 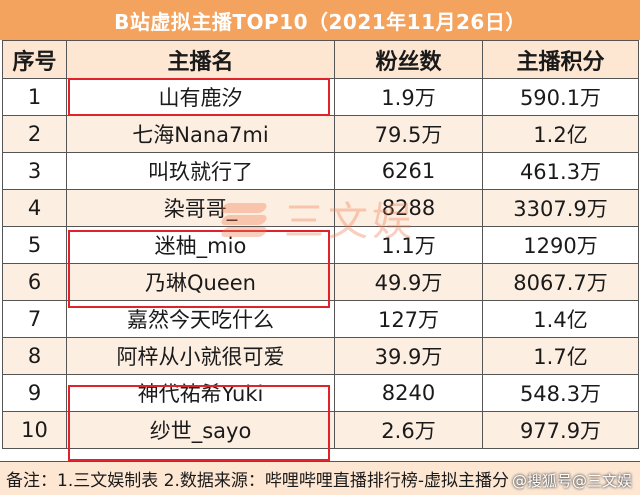 I want to click on name-cell: 纱世_sayo, so click(x=200, y=430).